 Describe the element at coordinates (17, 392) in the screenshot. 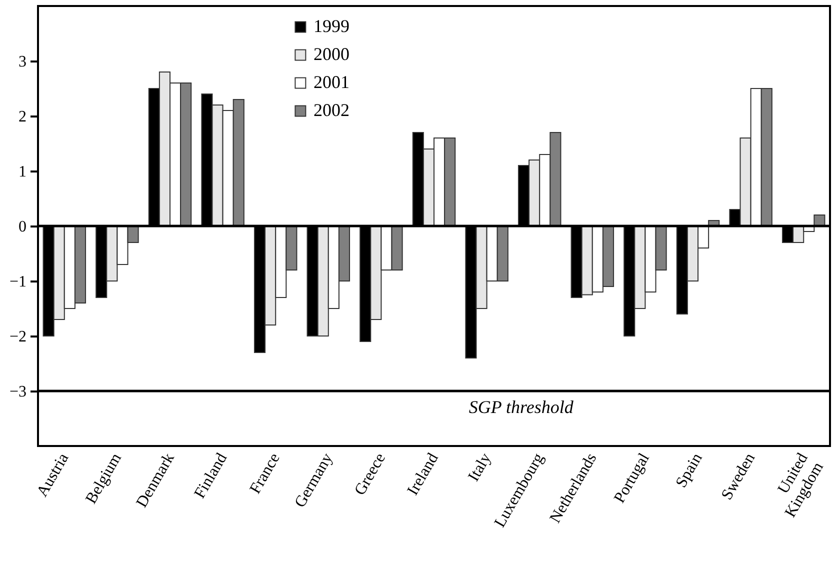

I see `y-tick-label: −3` at that location.